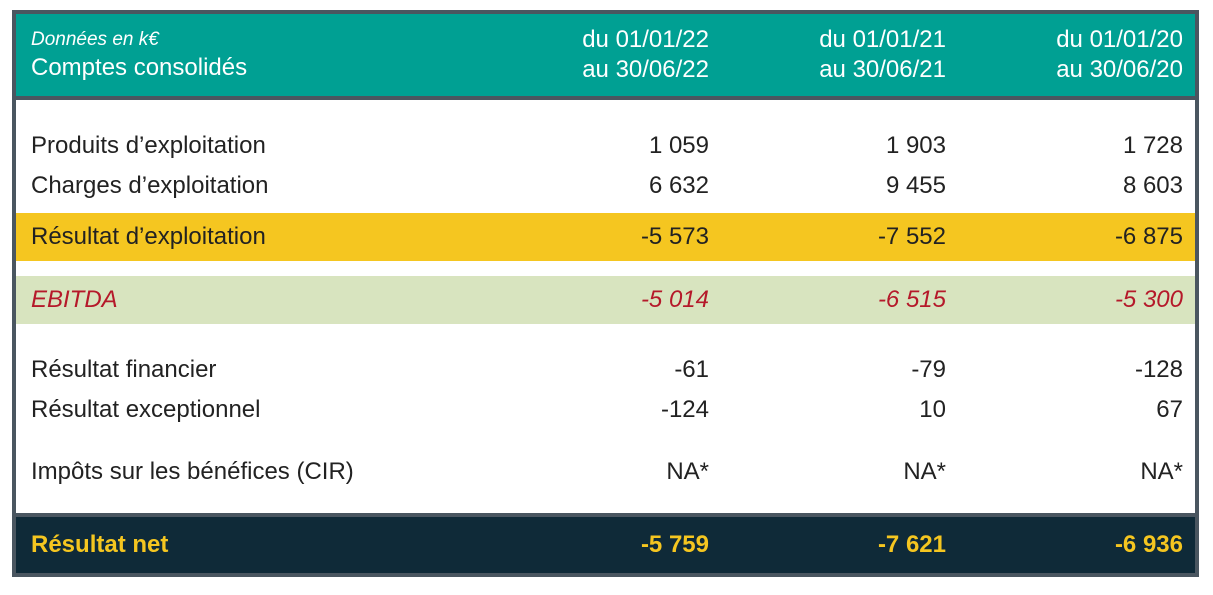 This screenshot has width=1213, height=595. I want to click on row-value: -5 300, so click(1148, 299).